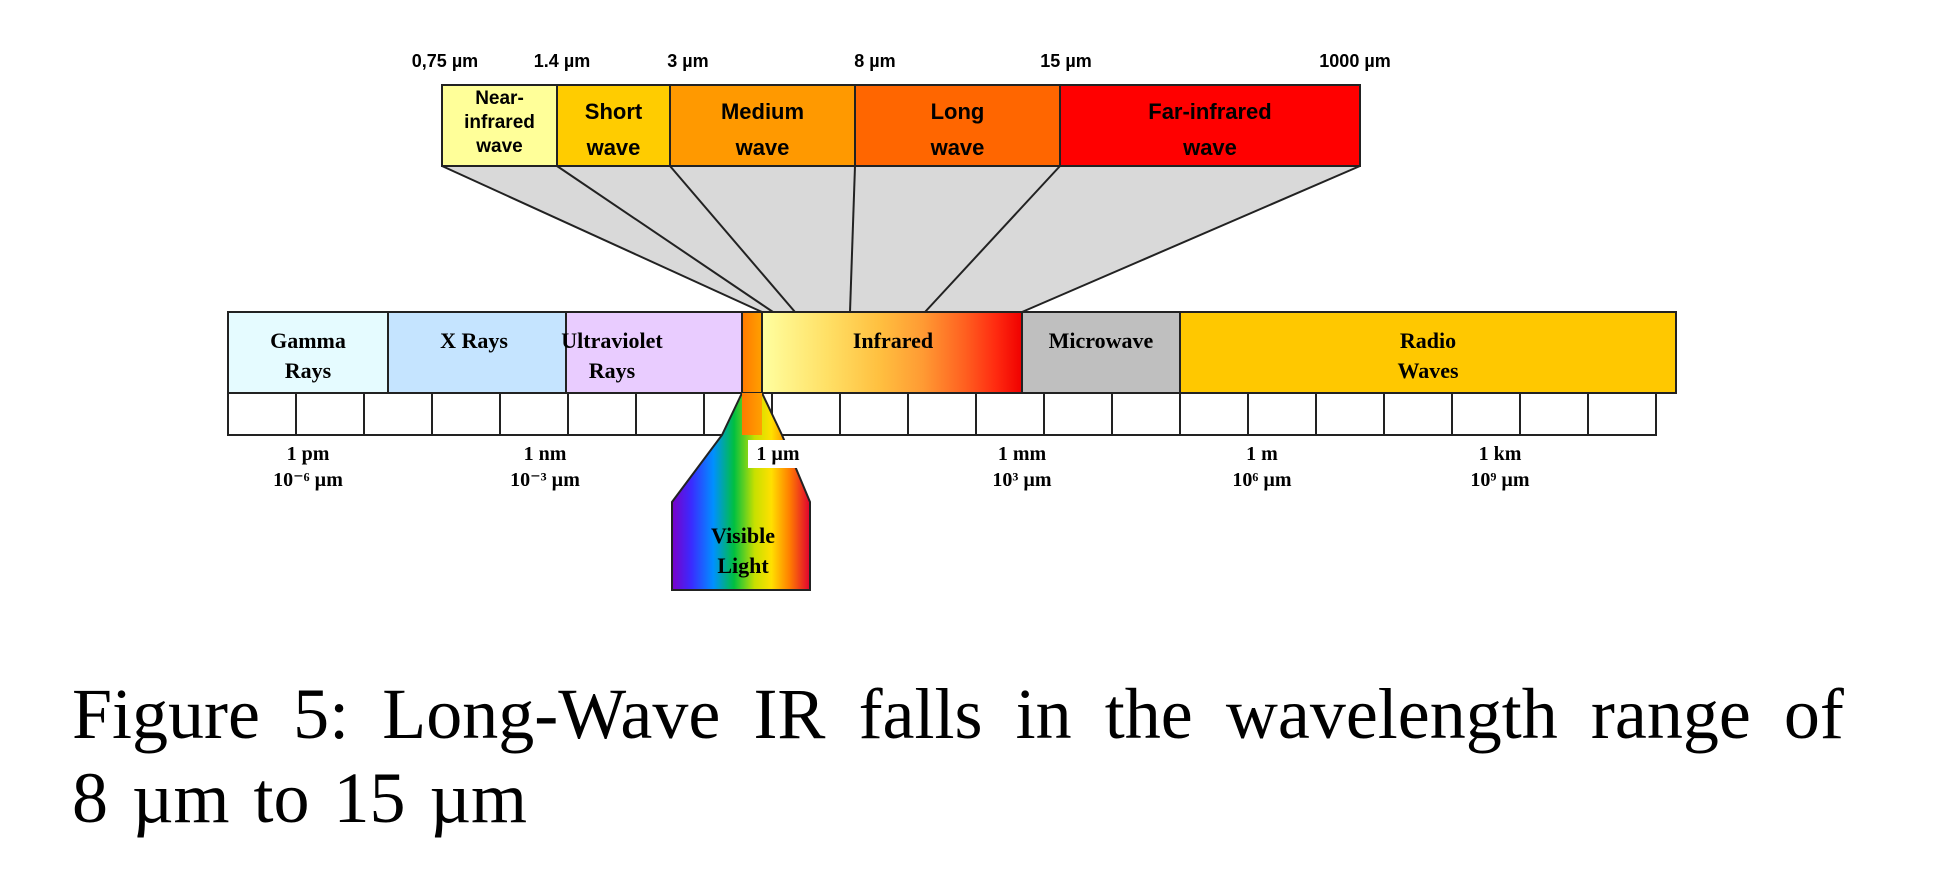 The image size is (1952, 890). Describe the element at coordinates (1500, 467) in the screenshot. I see `scale-label: 1 km 10⁹ µm` at that location.